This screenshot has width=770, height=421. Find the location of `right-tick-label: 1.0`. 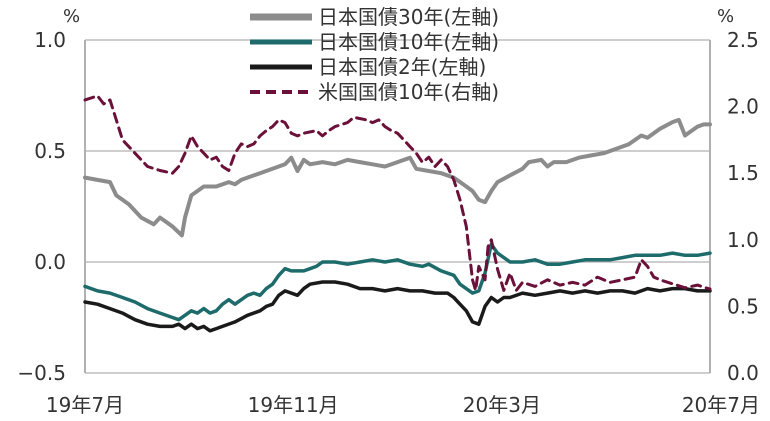

right-tick-label: 1.0 is located at coordinates (743, 240).